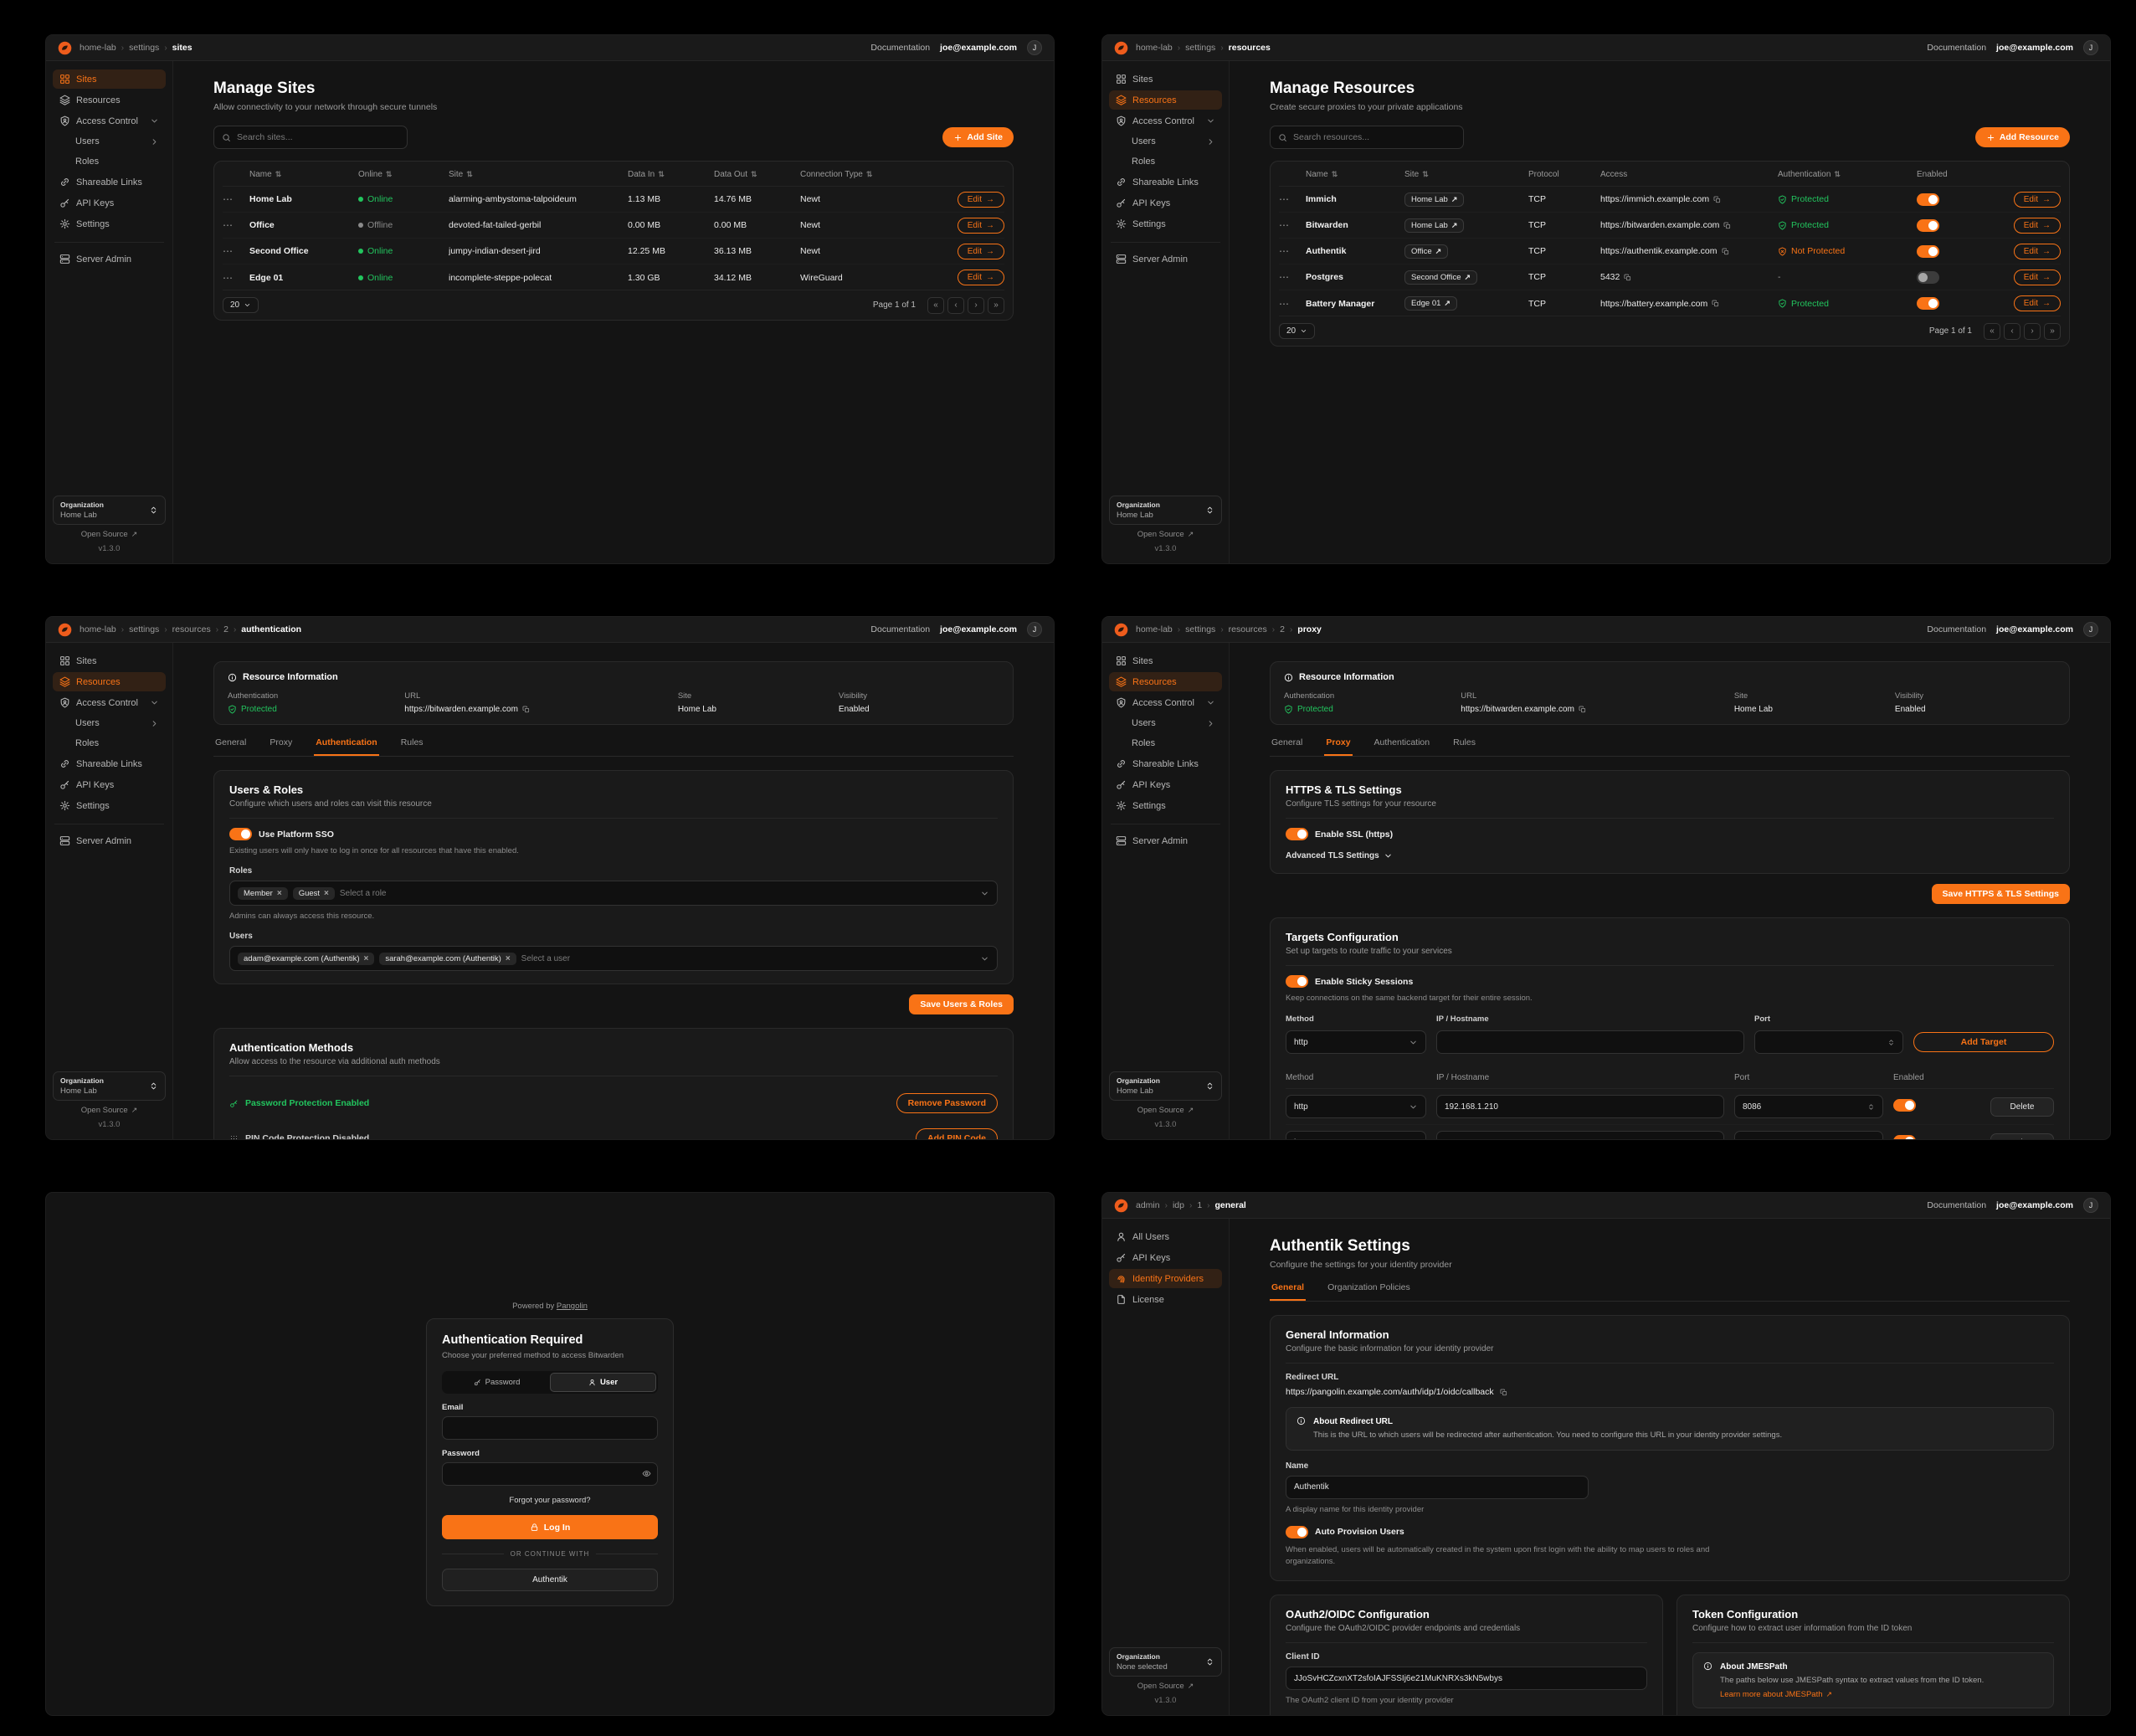  Describe the element at coordinates (1808, 1135) in the screenshot. I see `target-port-input: 8086` at that location.